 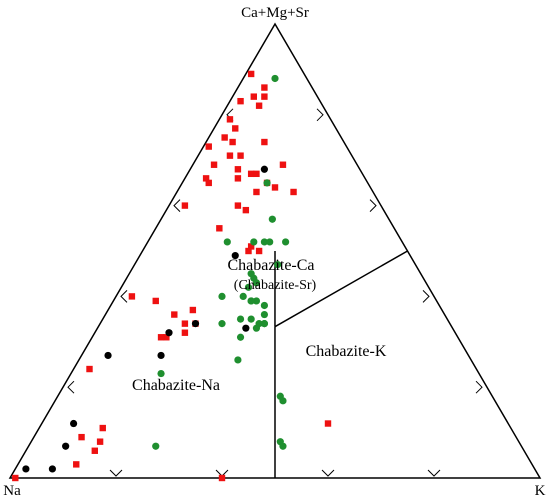 I want to click on vertex-label-right: K, so click(x=540, y=491).